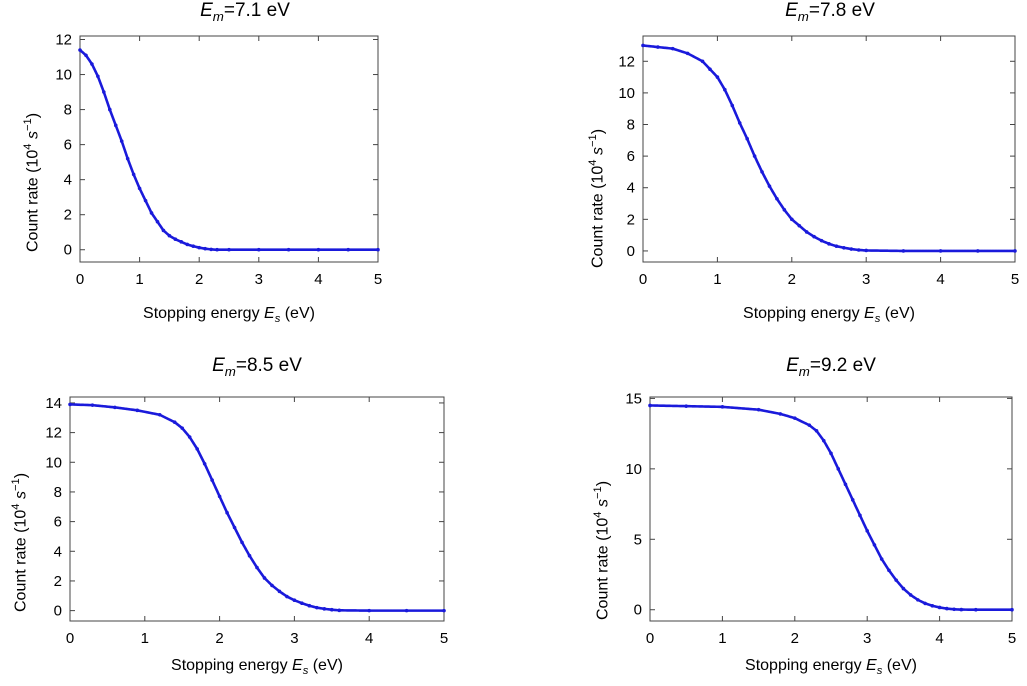 Image resolution: width=1027 pixels, height=686 pixels. Describe the element at coordinates (257, 367) in the screenshot. I see `chart-title: Em=8.5 eV` at that location.